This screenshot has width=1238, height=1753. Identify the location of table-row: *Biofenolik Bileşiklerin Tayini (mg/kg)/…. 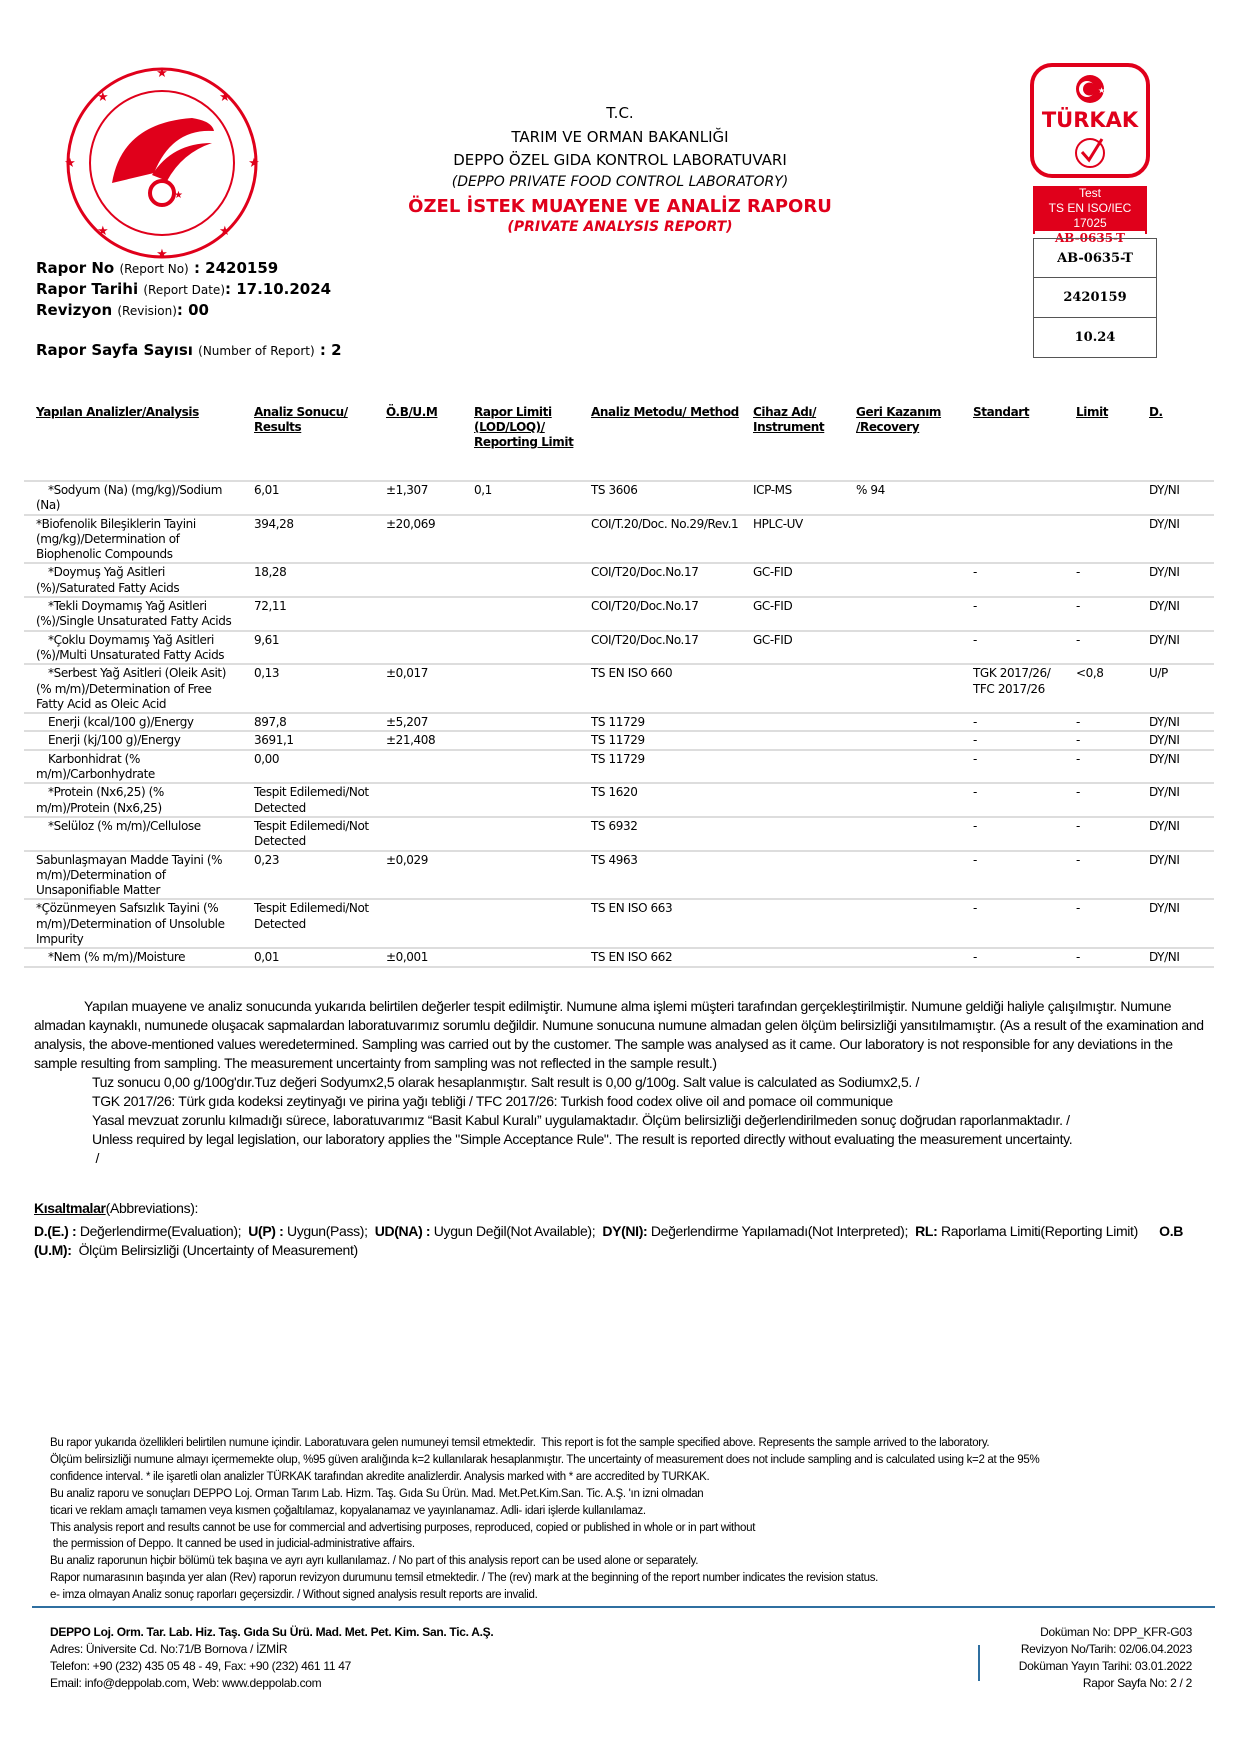
(619, 538).